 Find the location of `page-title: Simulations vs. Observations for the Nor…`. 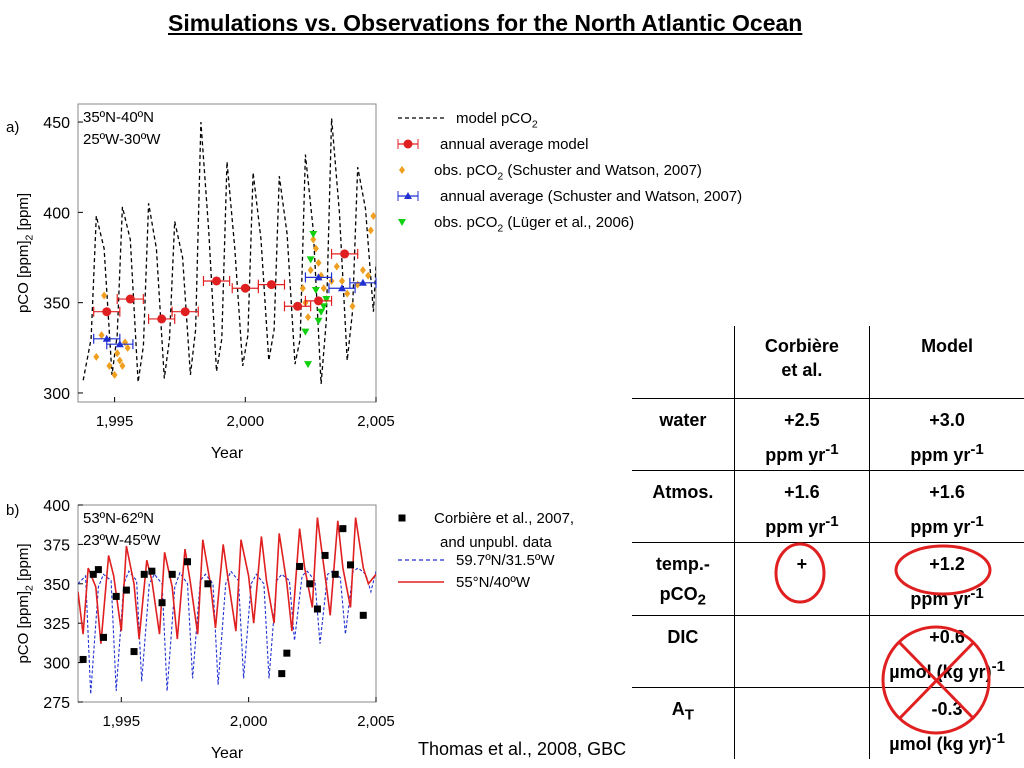

page-title: Simulations vs. Observations for the Nor… is located at coordinates (485, 23).